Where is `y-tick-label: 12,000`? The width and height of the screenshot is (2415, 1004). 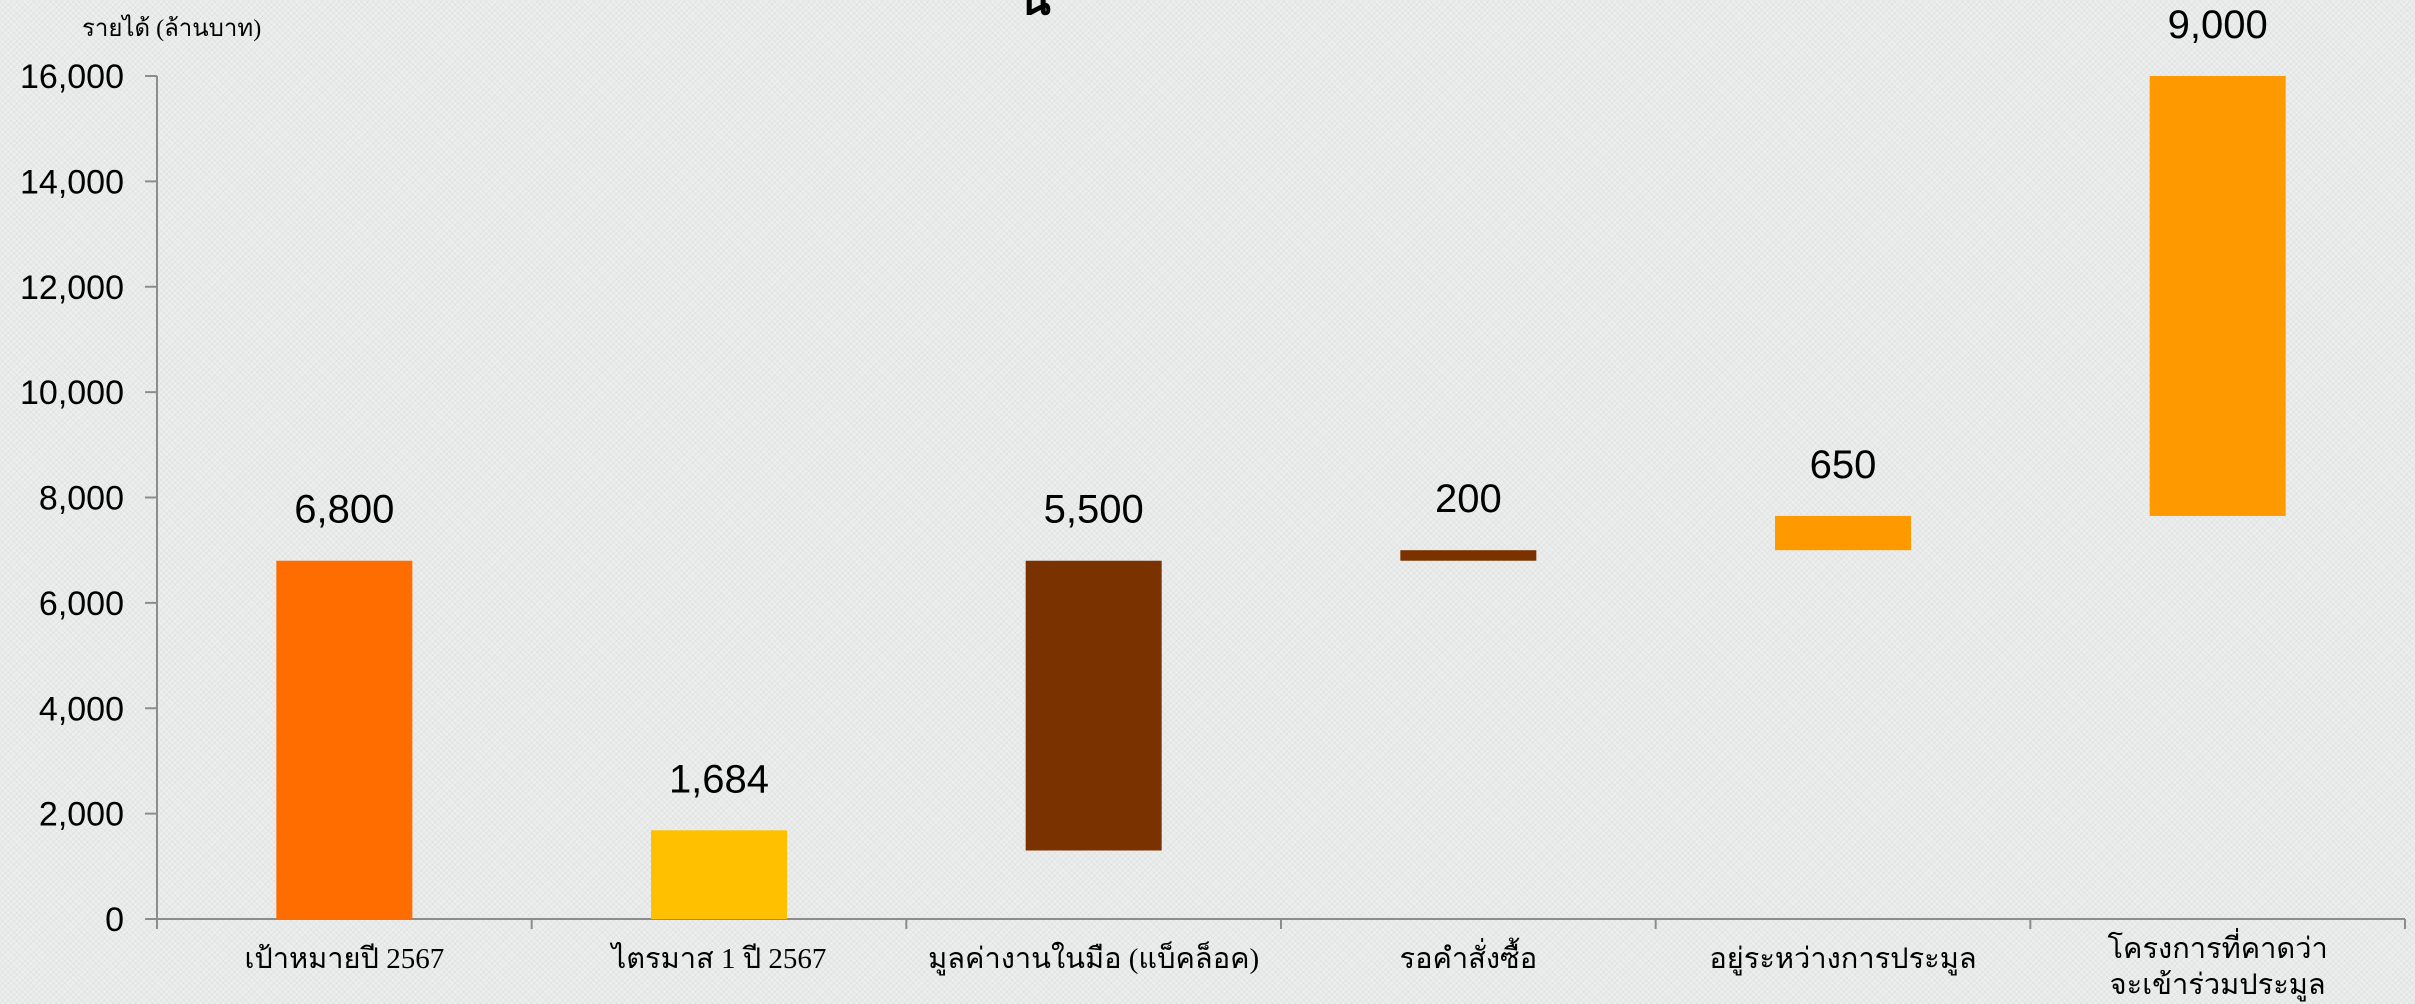
y-tick-label: 12,000 is located at coordinates (72, 288).